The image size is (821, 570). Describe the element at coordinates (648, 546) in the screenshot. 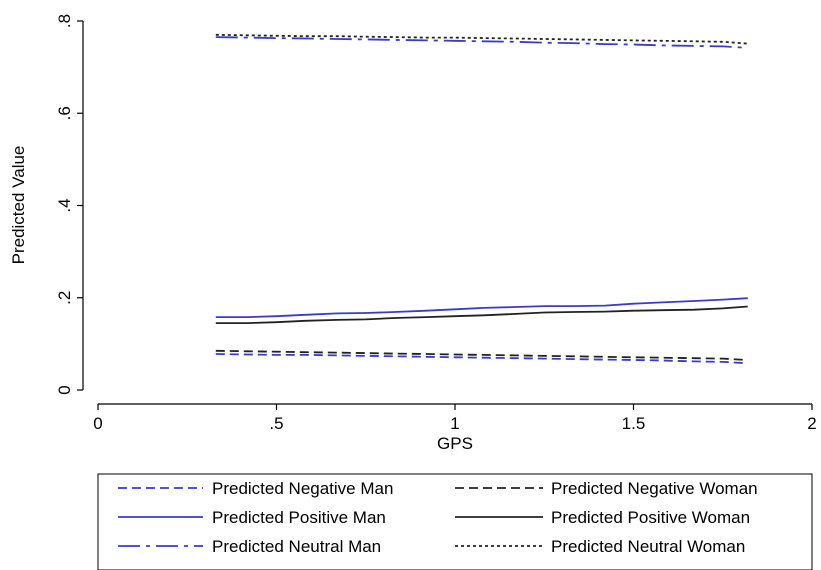

I see `legend-label: Predicted Neutral Woman` at that location.